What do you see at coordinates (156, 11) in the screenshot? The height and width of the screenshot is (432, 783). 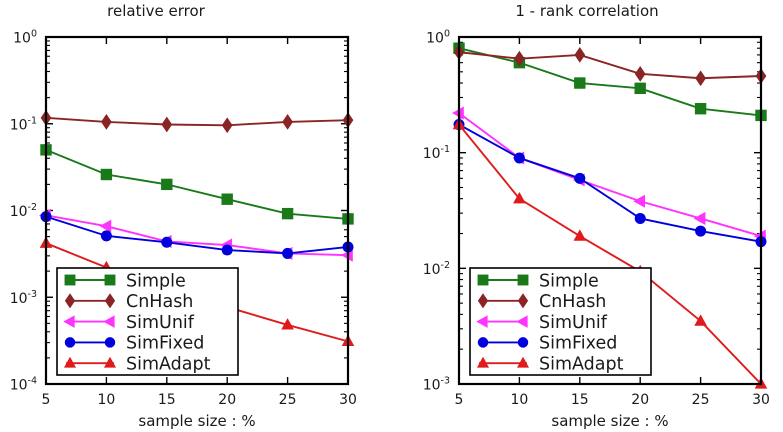 I see `panel-title-relative-error: relative error` at bounding box center [156, 11].